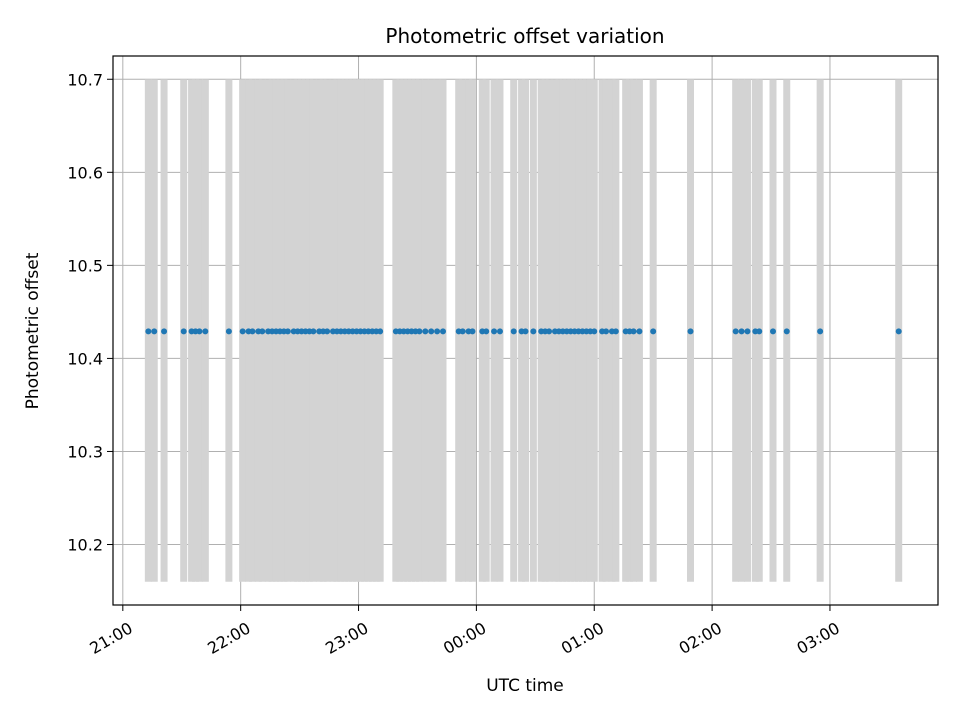 The width and height of the screenshot is (960, 720). I want to click on y-tick-label: 10.4, so click(85, 358).